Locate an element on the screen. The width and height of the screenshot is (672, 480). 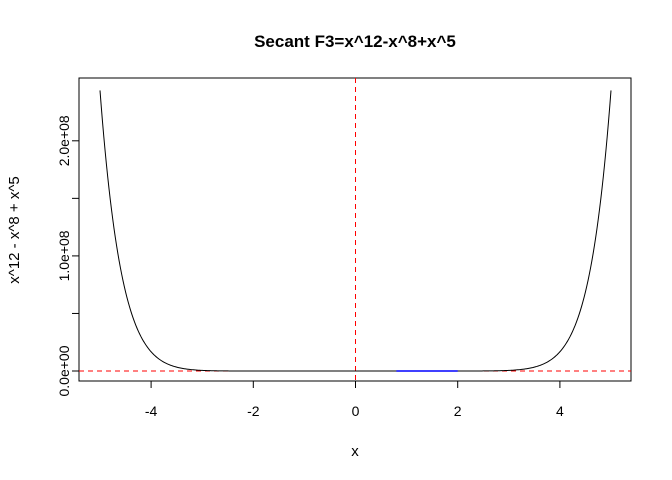
x-tick-label: 0 is located at coordinates (356, 411).